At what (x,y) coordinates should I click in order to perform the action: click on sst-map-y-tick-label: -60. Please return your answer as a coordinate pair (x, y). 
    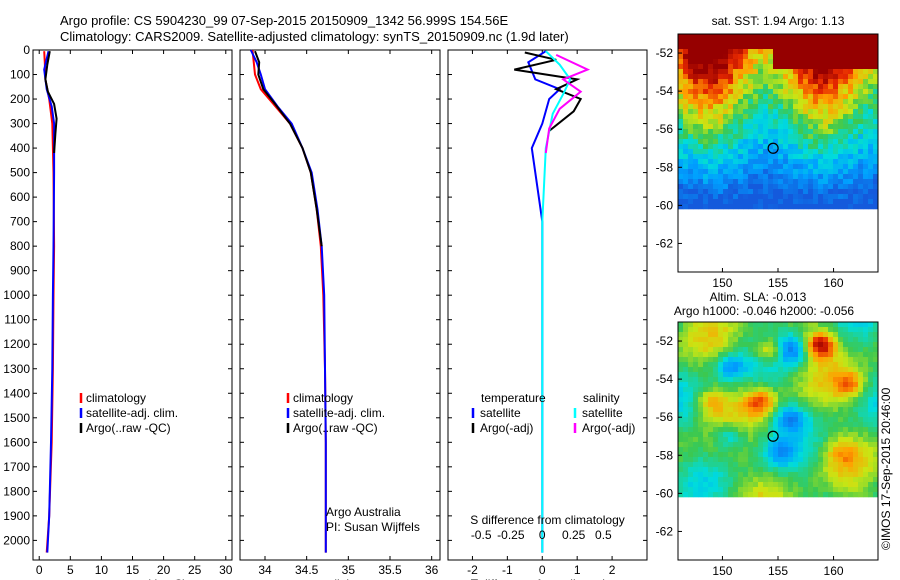
    Looking at the image, I should click on (665, 205).